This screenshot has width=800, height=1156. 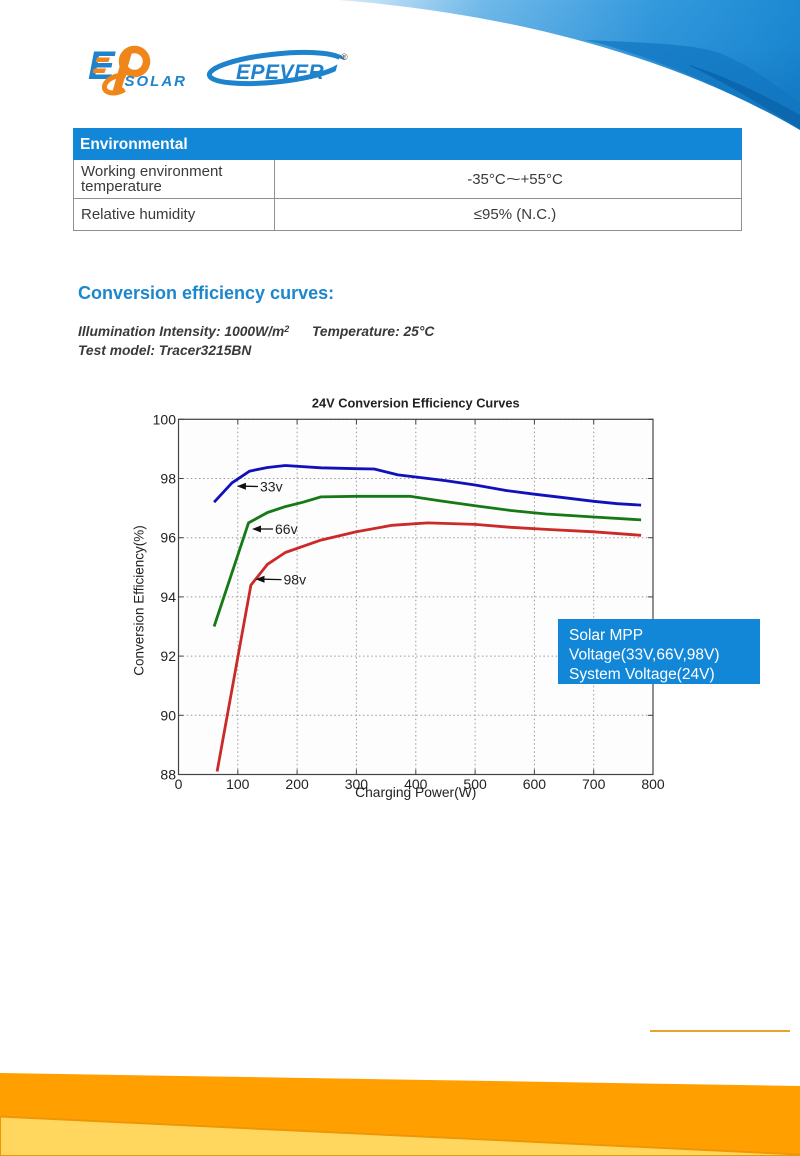 What do you see at coordinates (179, 784) in the screenshot?
I see `svg-text: 0` at bounding box center [179, 784].